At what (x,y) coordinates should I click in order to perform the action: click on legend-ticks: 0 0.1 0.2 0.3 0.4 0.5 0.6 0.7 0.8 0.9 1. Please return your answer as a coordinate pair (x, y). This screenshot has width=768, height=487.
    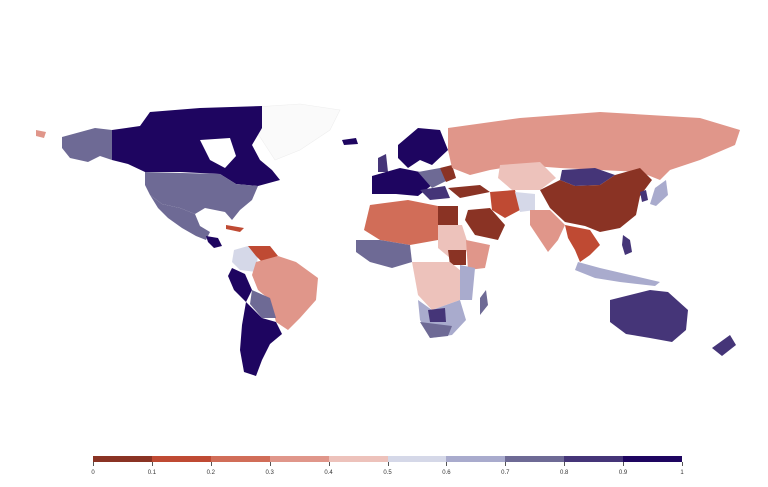
    Looking at the image, I should click on (387, 472).